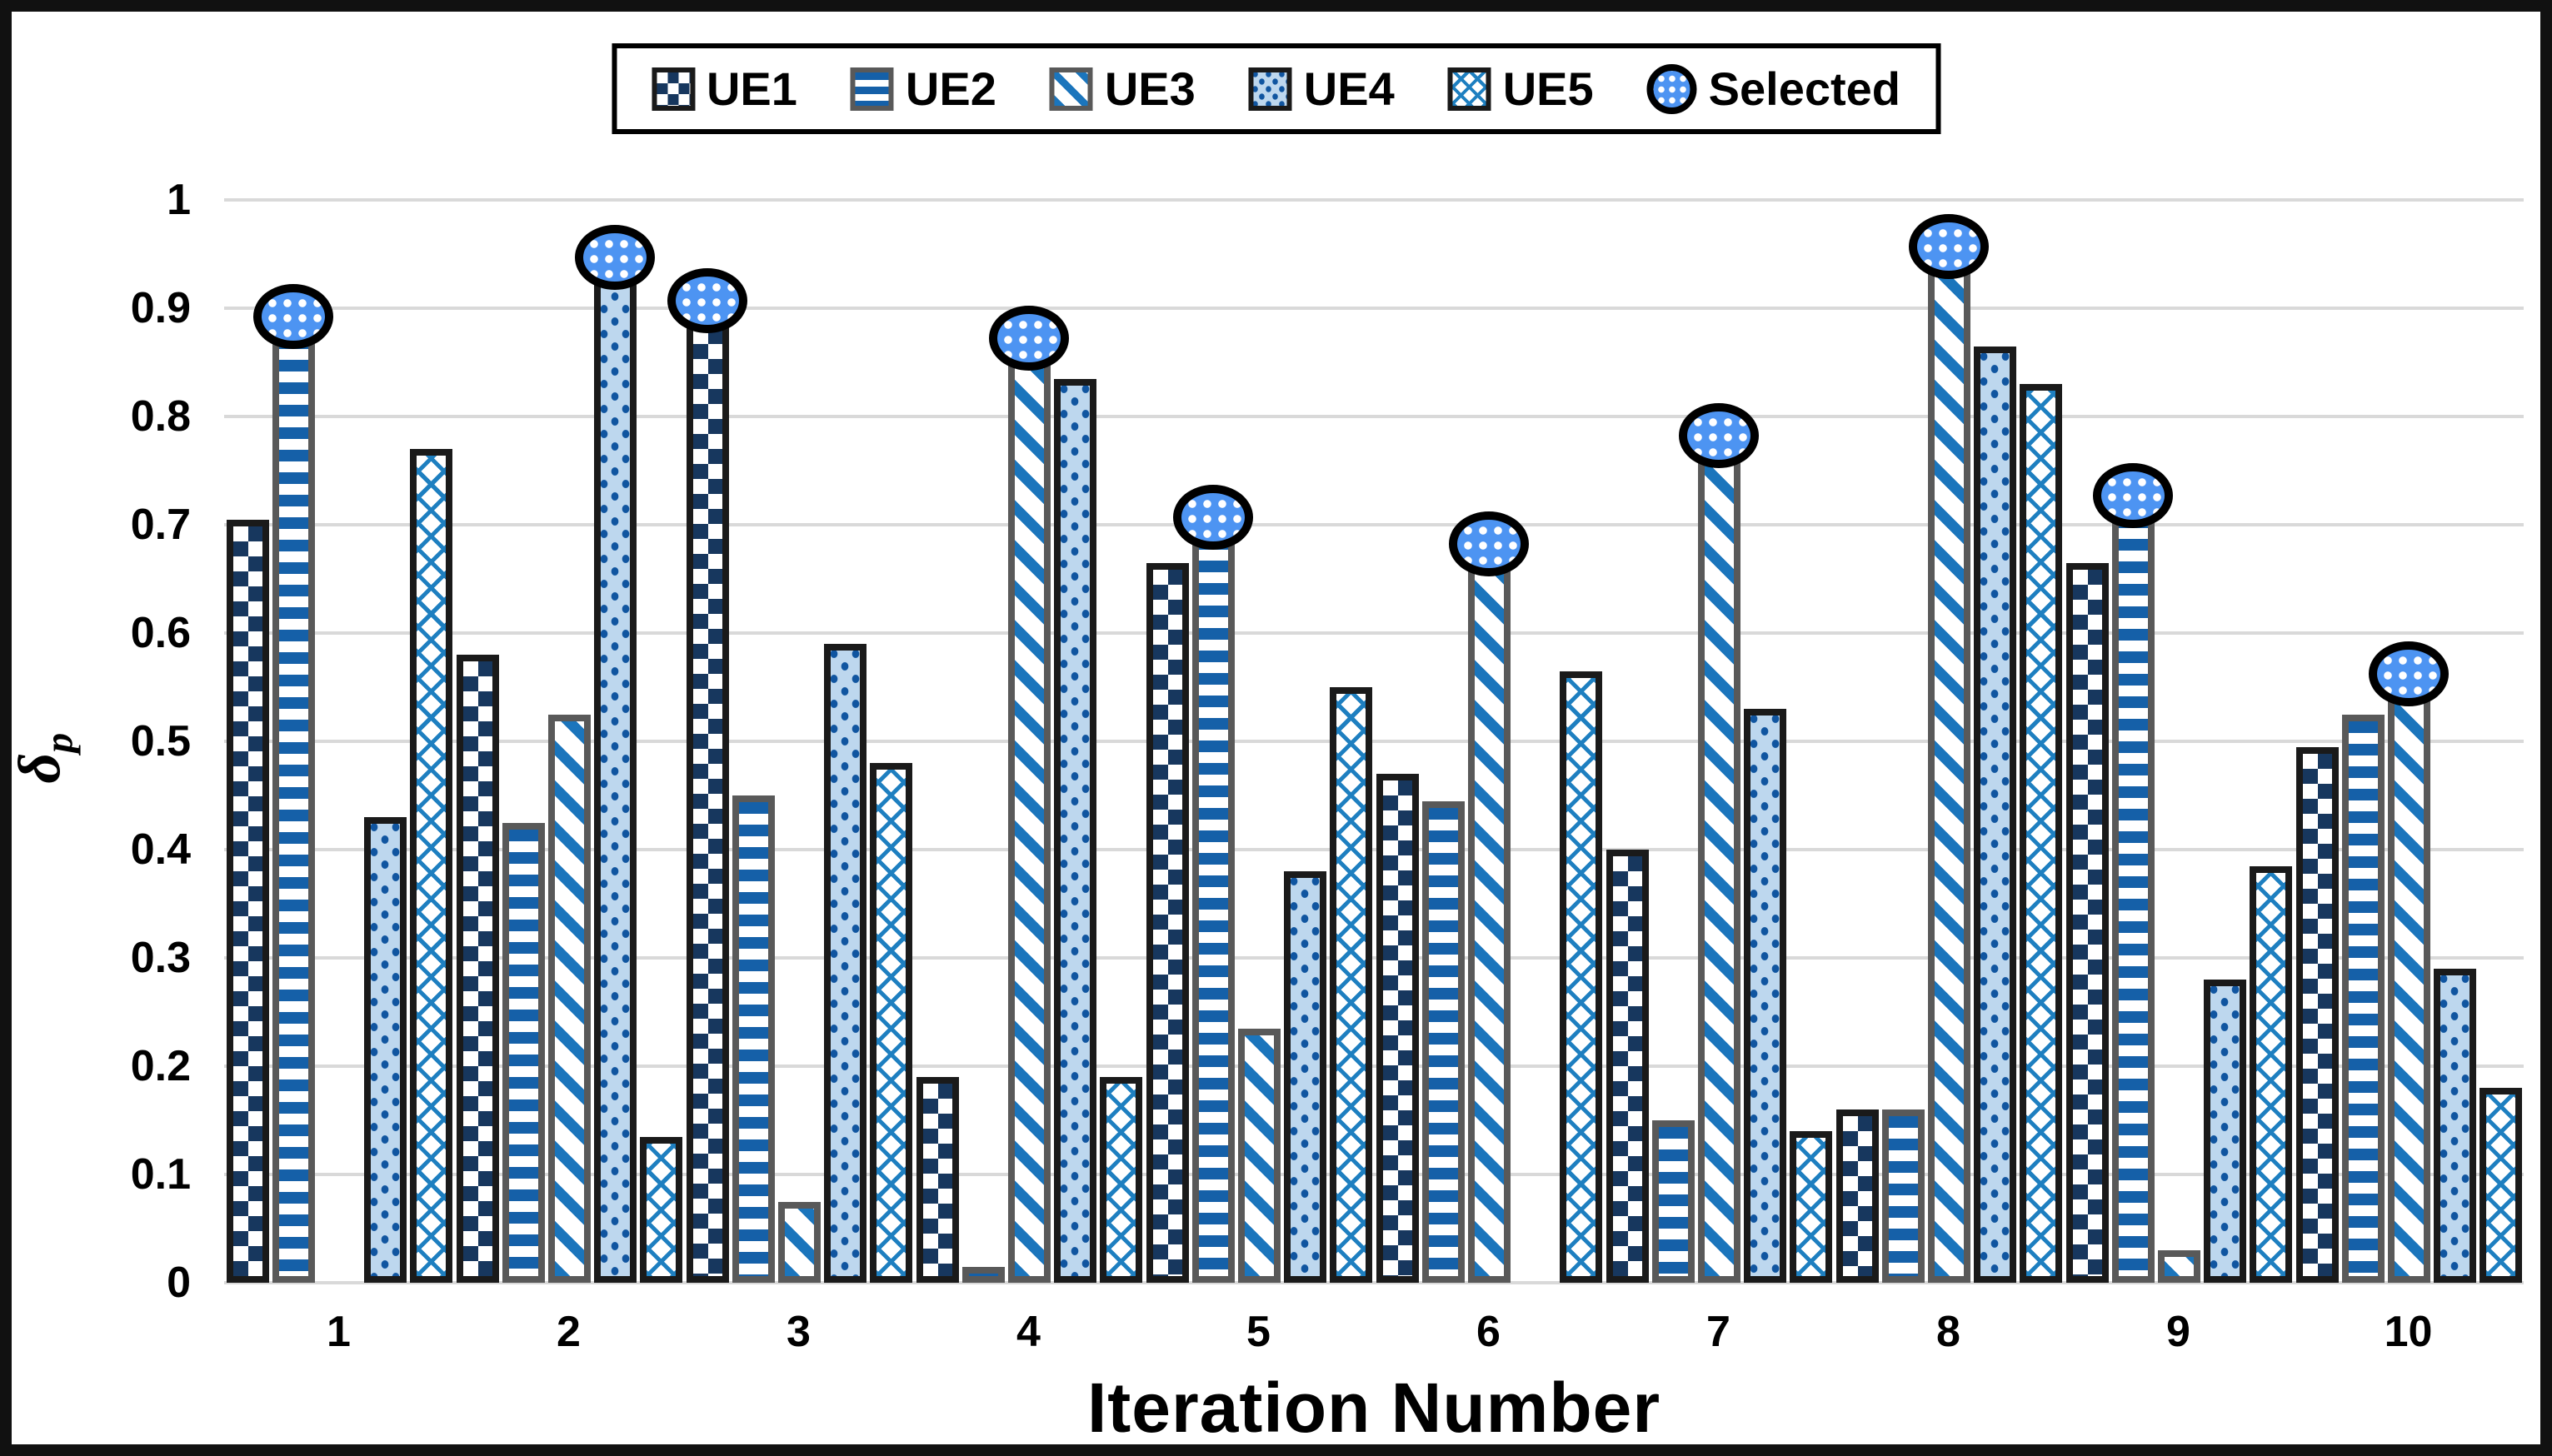 This screenshot has width=2552, height=1456. I want to click on x-axis-label: Iteration Number, so click(1373, 1408).